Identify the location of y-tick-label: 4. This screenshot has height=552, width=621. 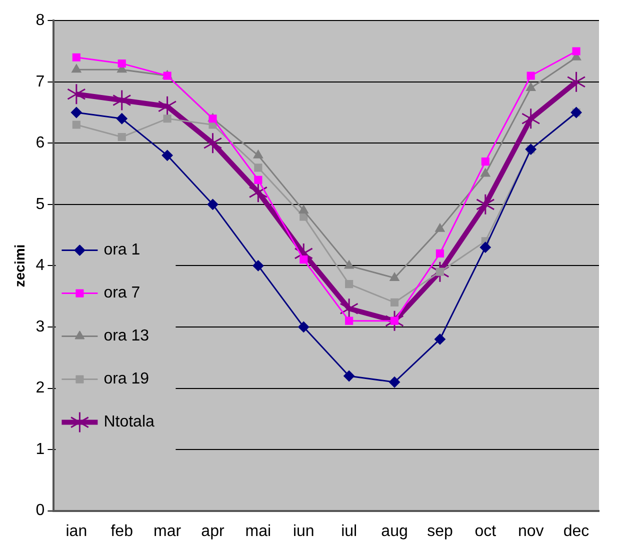
(40, 265).